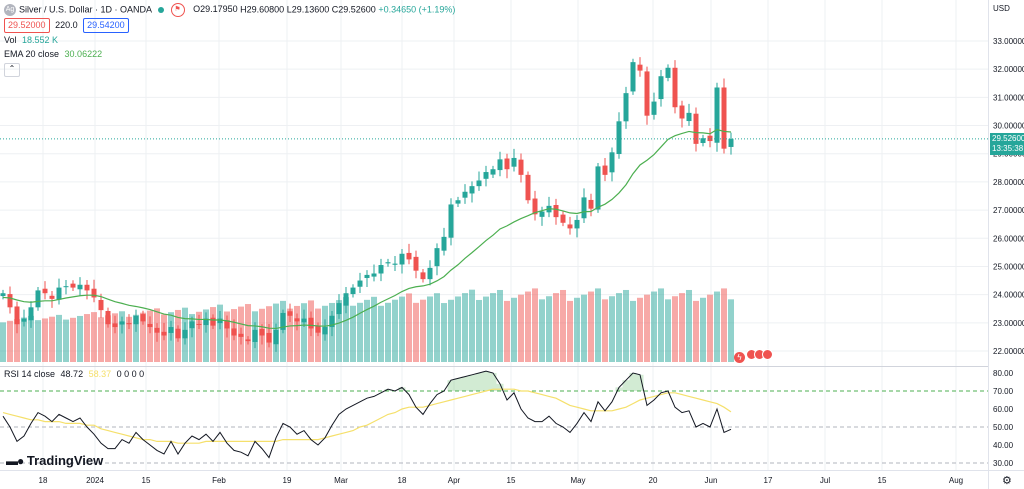 Image resolution: width=1024 pixels, height=489 pixels. What do you see at coordinates (161, 10) in the screenshot?
I see `market-open-dot-icon` at bounding box center [161, 10].